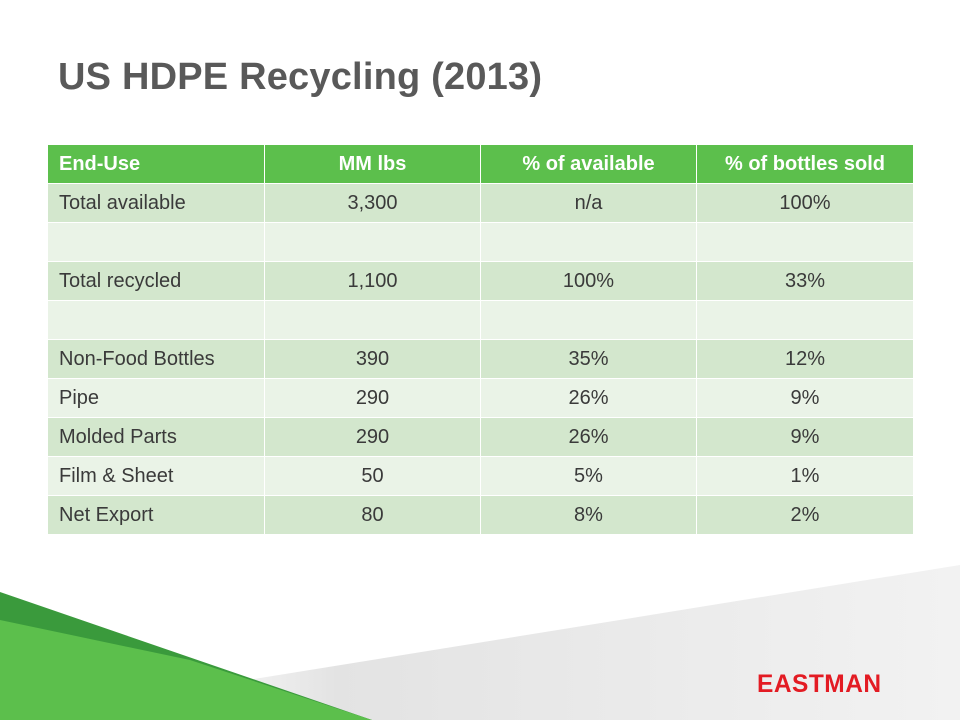 This screenshot has width=960, height=720. What do you see at coordinates (588, 203) in the screenshot?
I see `table-cell: n/a` at bounding box center [588, 203].